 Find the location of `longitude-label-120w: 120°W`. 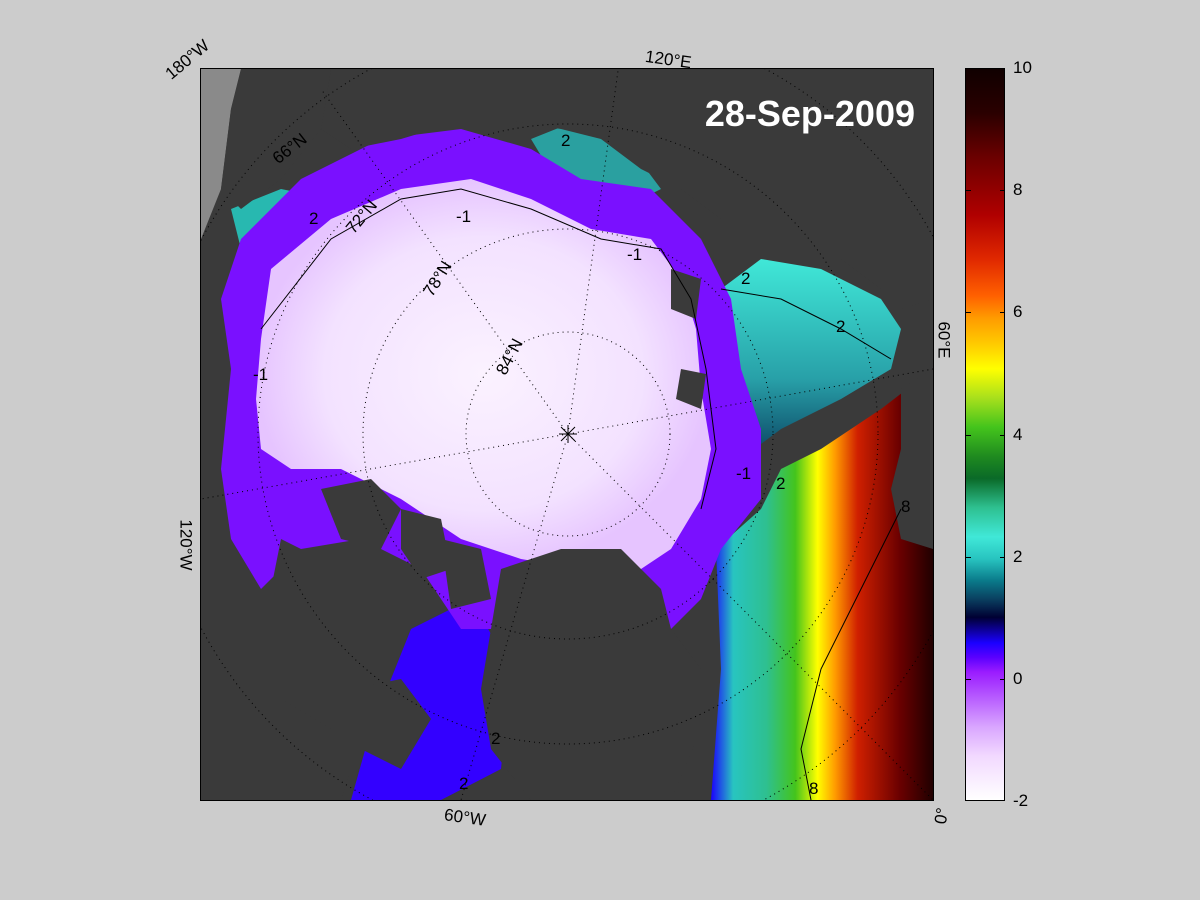

longitude-label-120w: 120°W is located at coordinates (186, 545).